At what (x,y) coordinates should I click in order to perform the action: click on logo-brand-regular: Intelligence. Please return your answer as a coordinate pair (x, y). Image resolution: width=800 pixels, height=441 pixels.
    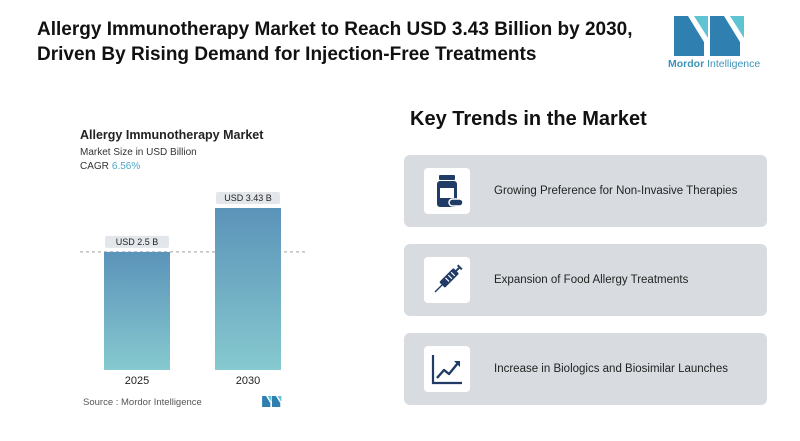
    Looking at the image, I should click on (732, 64).